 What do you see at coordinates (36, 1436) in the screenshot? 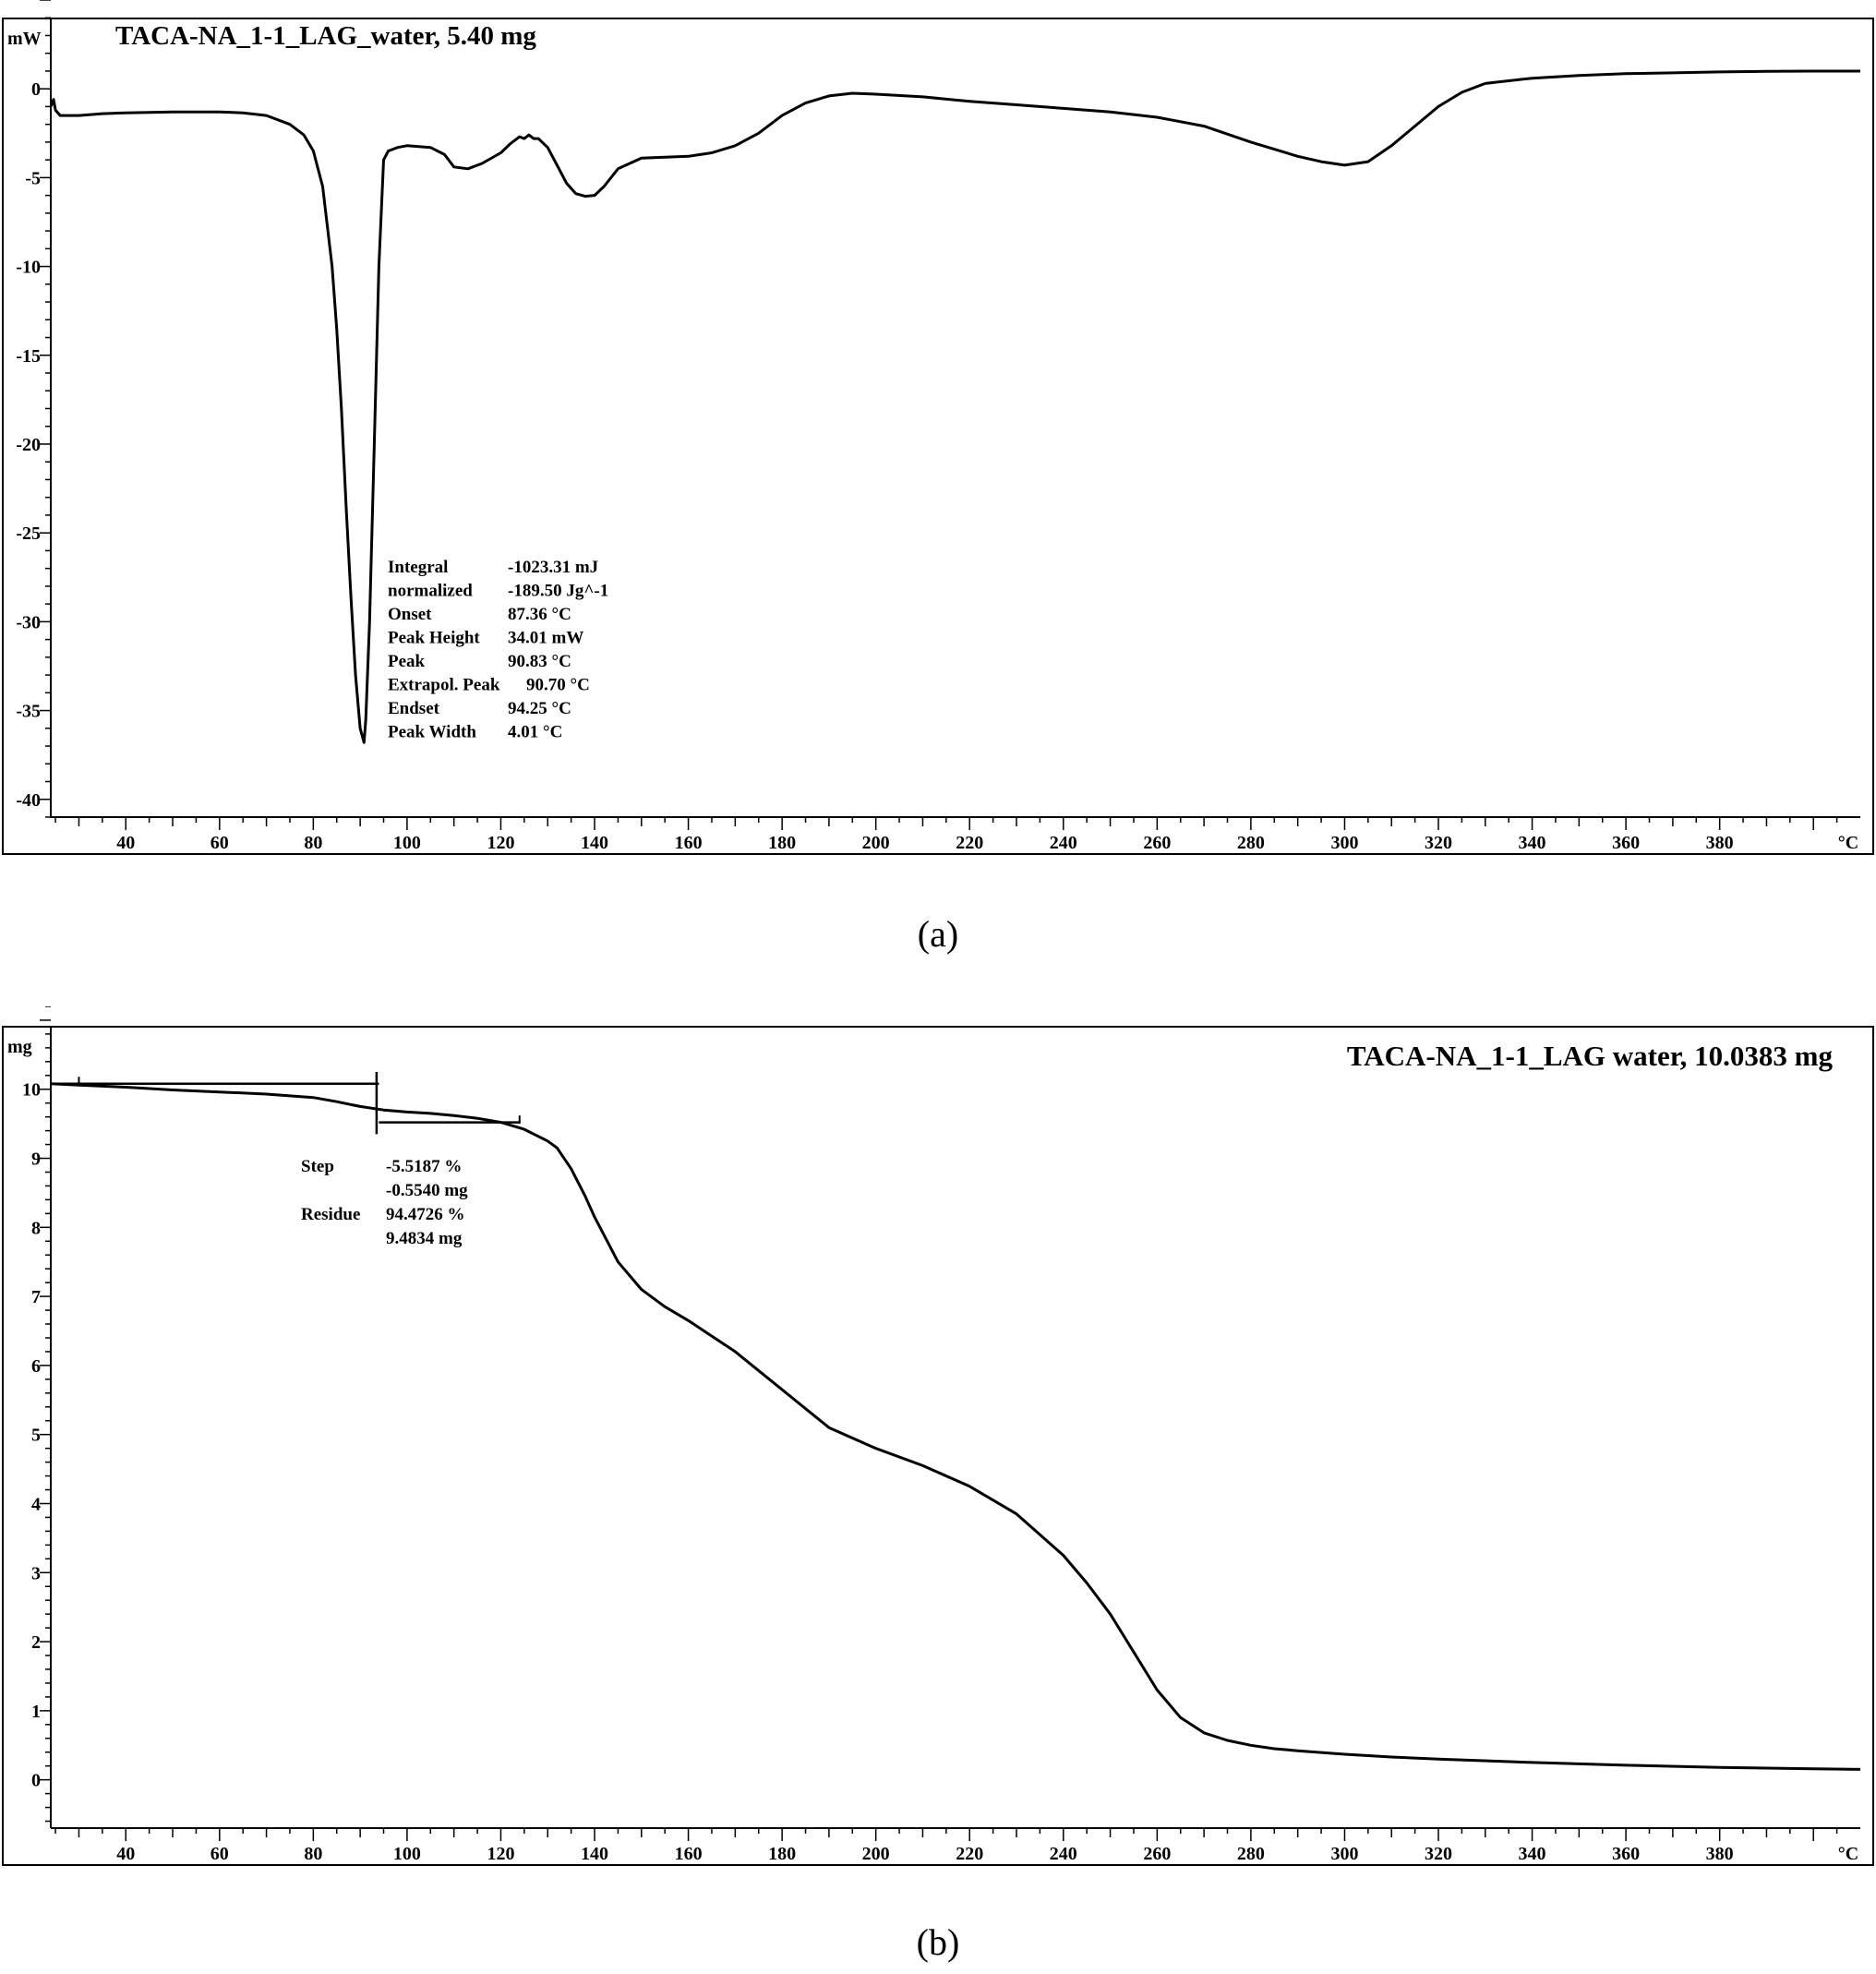
I see `y-tick-label: 5` at bounding box center [36, 1436].